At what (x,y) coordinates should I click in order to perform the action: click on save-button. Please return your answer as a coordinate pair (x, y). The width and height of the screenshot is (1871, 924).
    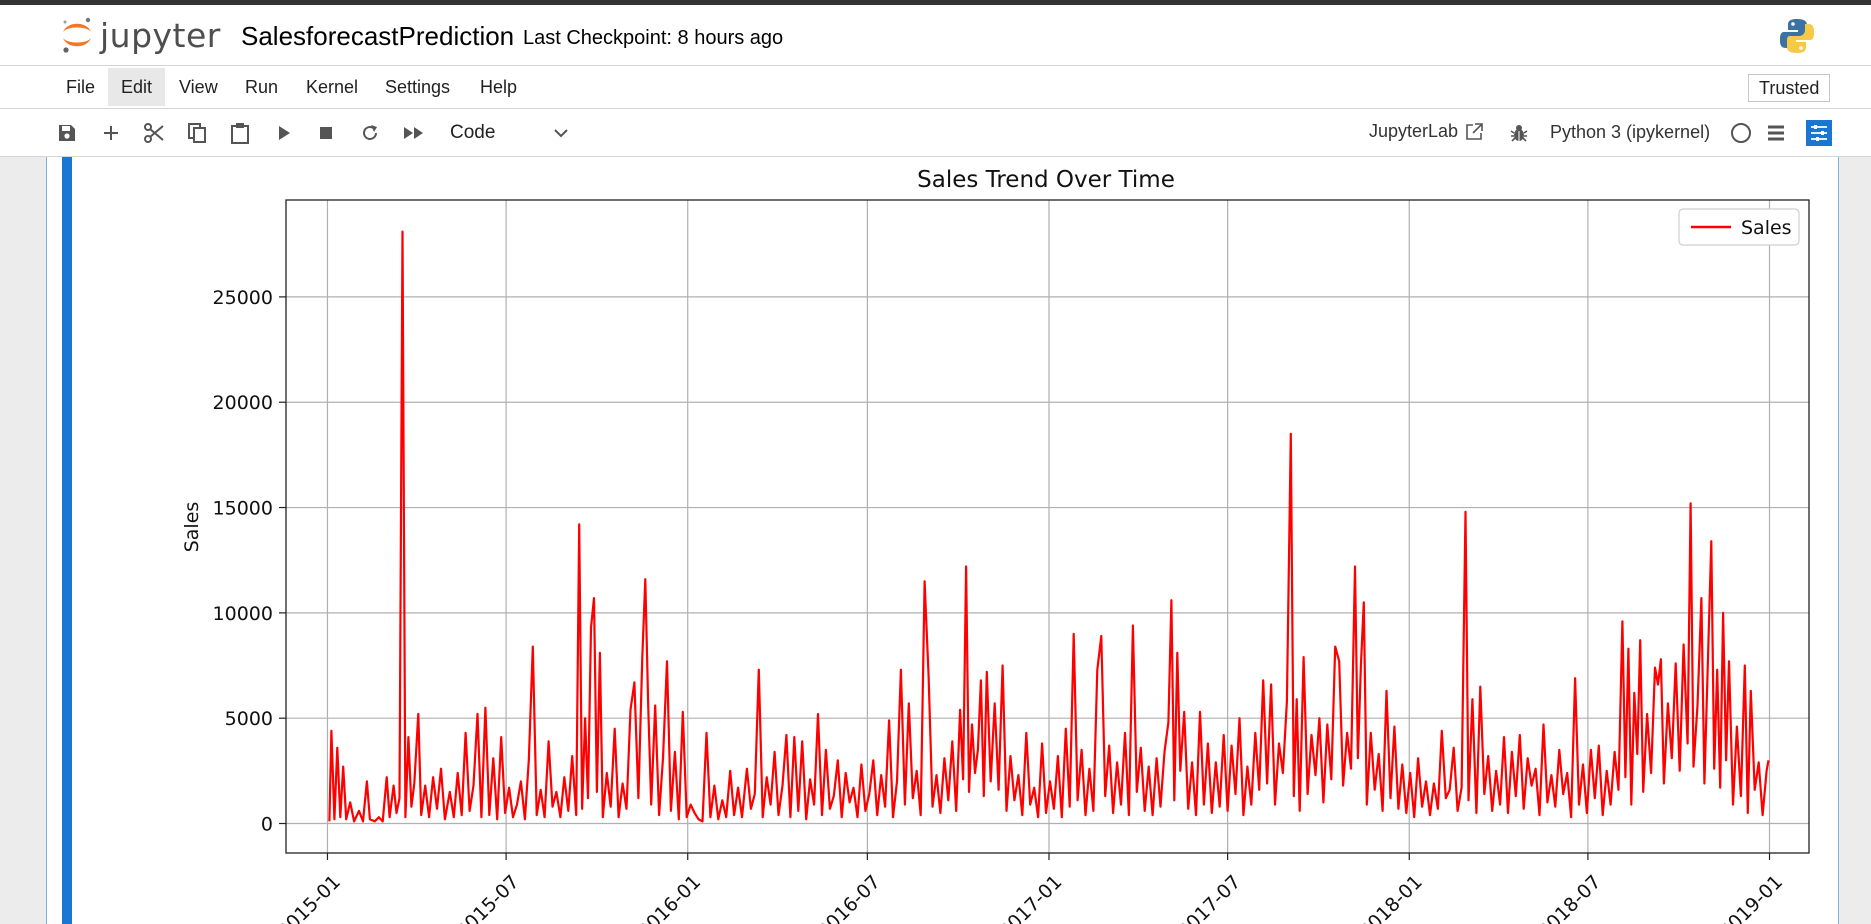
    Looking at the image, I should click on (67, 133).